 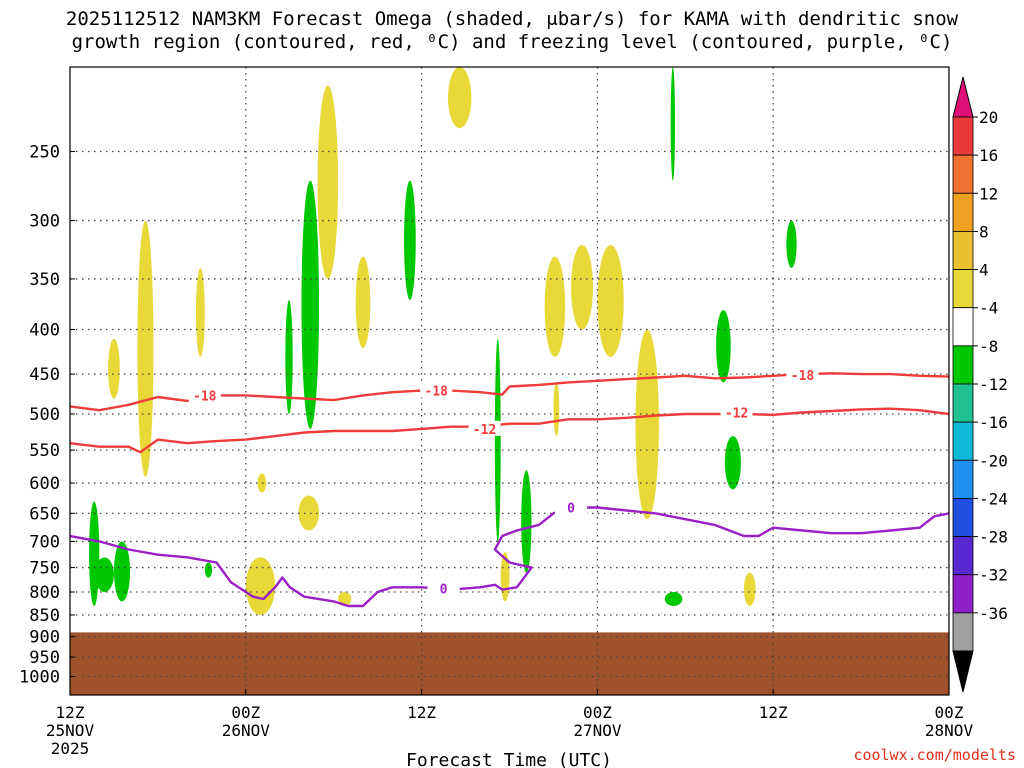 I want to click on colorbar-label: 20, so click(x=988, y=117).